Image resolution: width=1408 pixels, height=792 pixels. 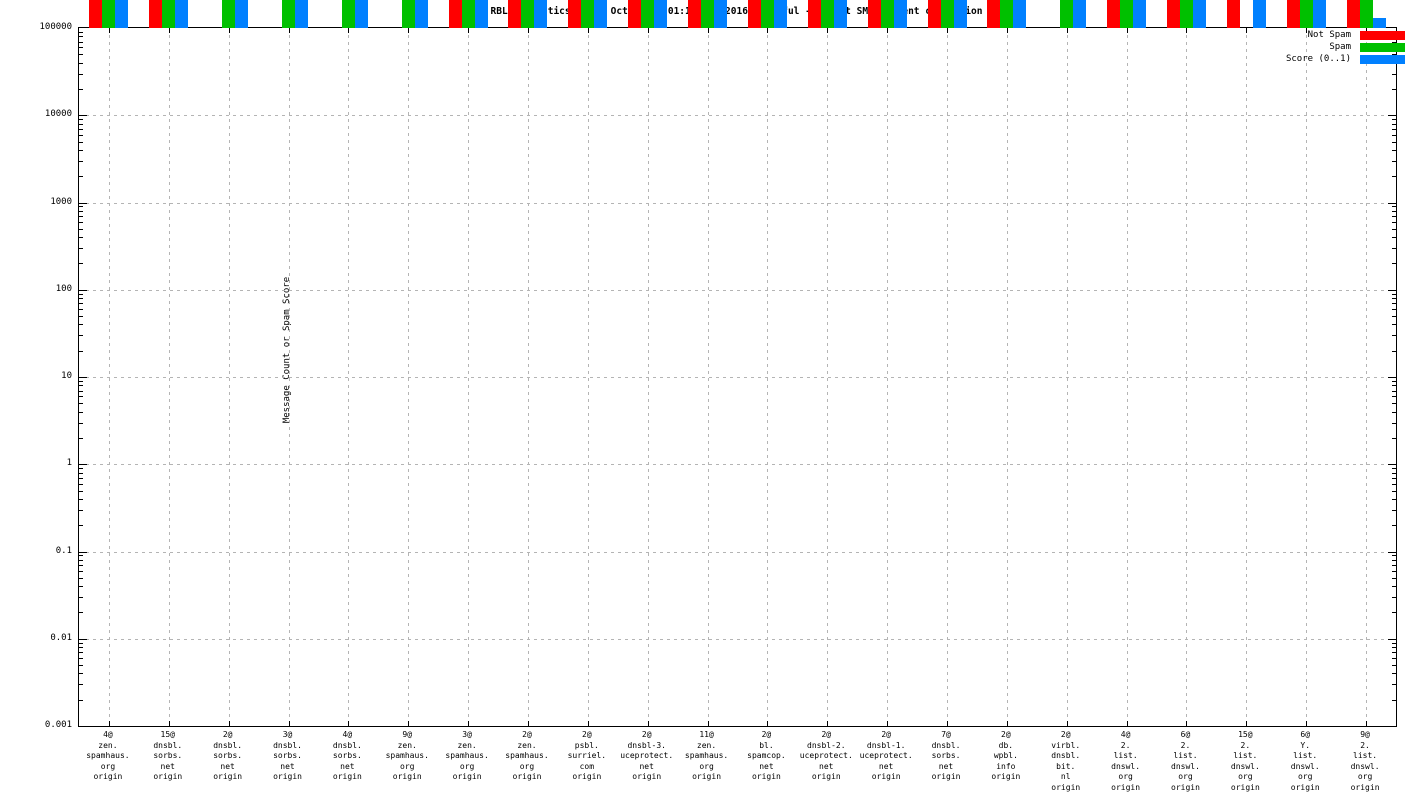 I want to click on x-tick-label: 11@ zen. spamhaus. org origin, so click(x=707, y=756).